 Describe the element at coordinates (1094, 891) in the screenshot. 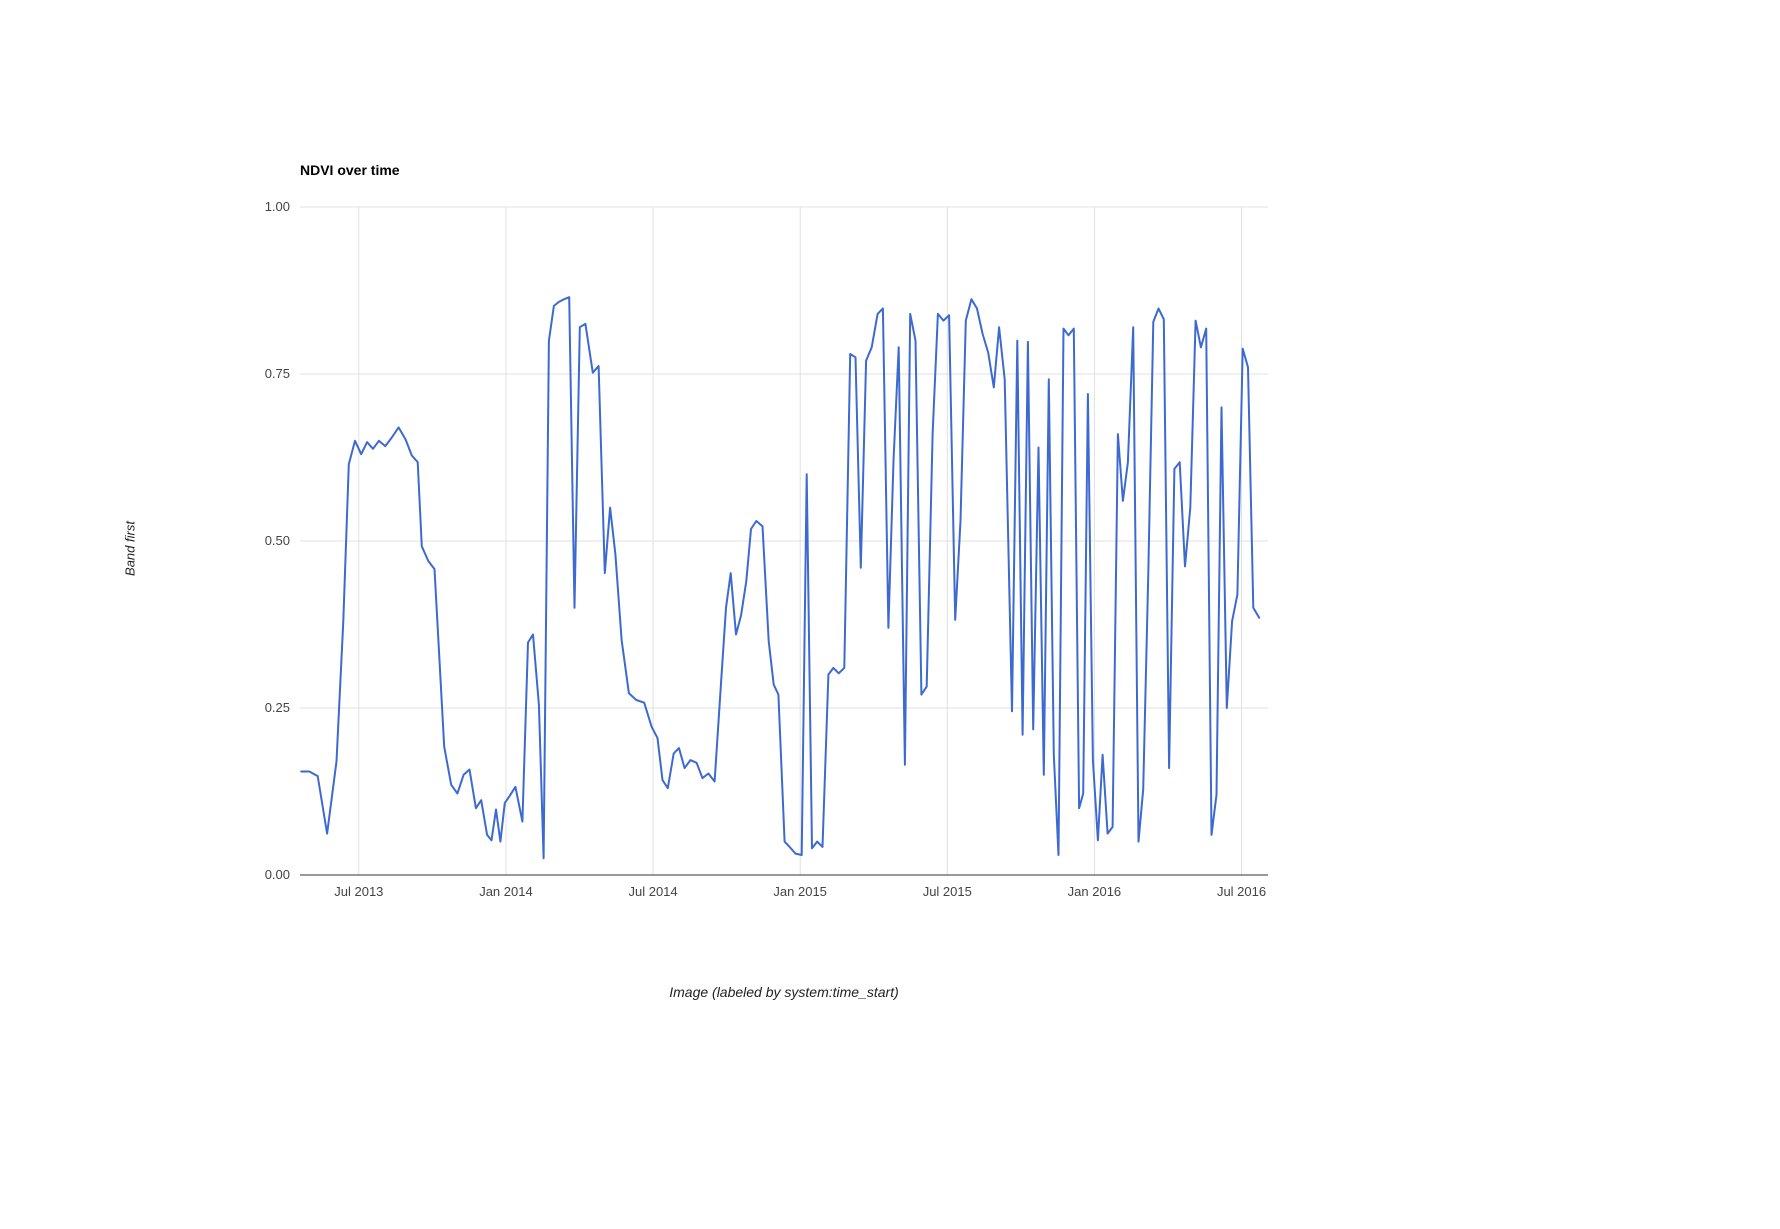

I see `x-tick-label: Jan 2016` at that location.